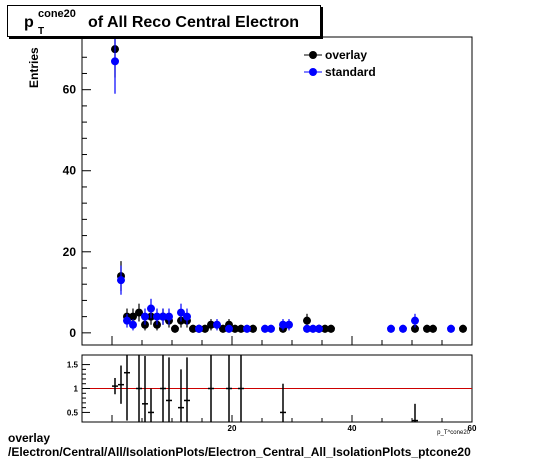  Describe the element at coordinates (70, 211) in the screenshot. I see `main-y-tick-labels: 0 20 40 60` at that location.